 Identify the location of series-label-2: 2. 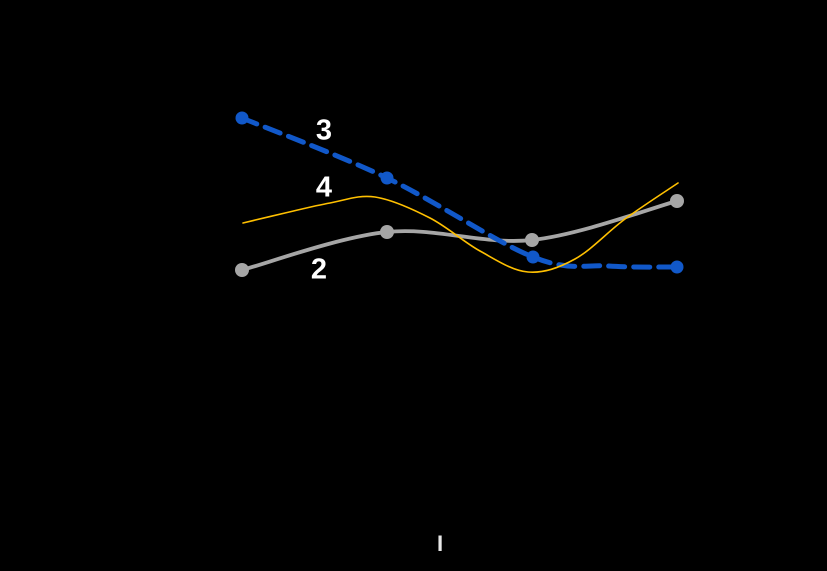
(319, 269).